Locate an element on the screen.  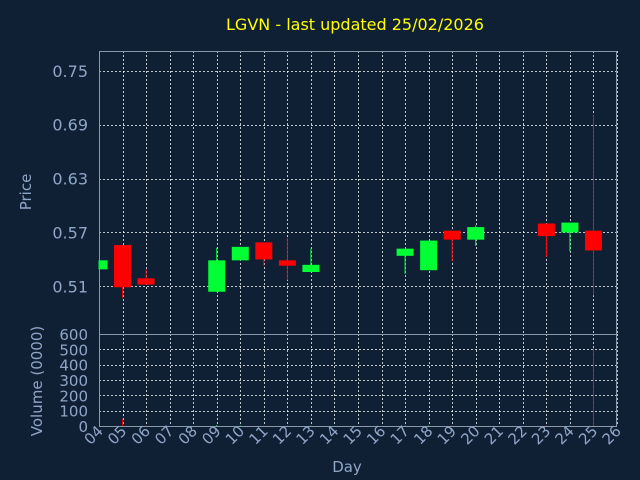
volume-bars is located at coordinates (358, 386).